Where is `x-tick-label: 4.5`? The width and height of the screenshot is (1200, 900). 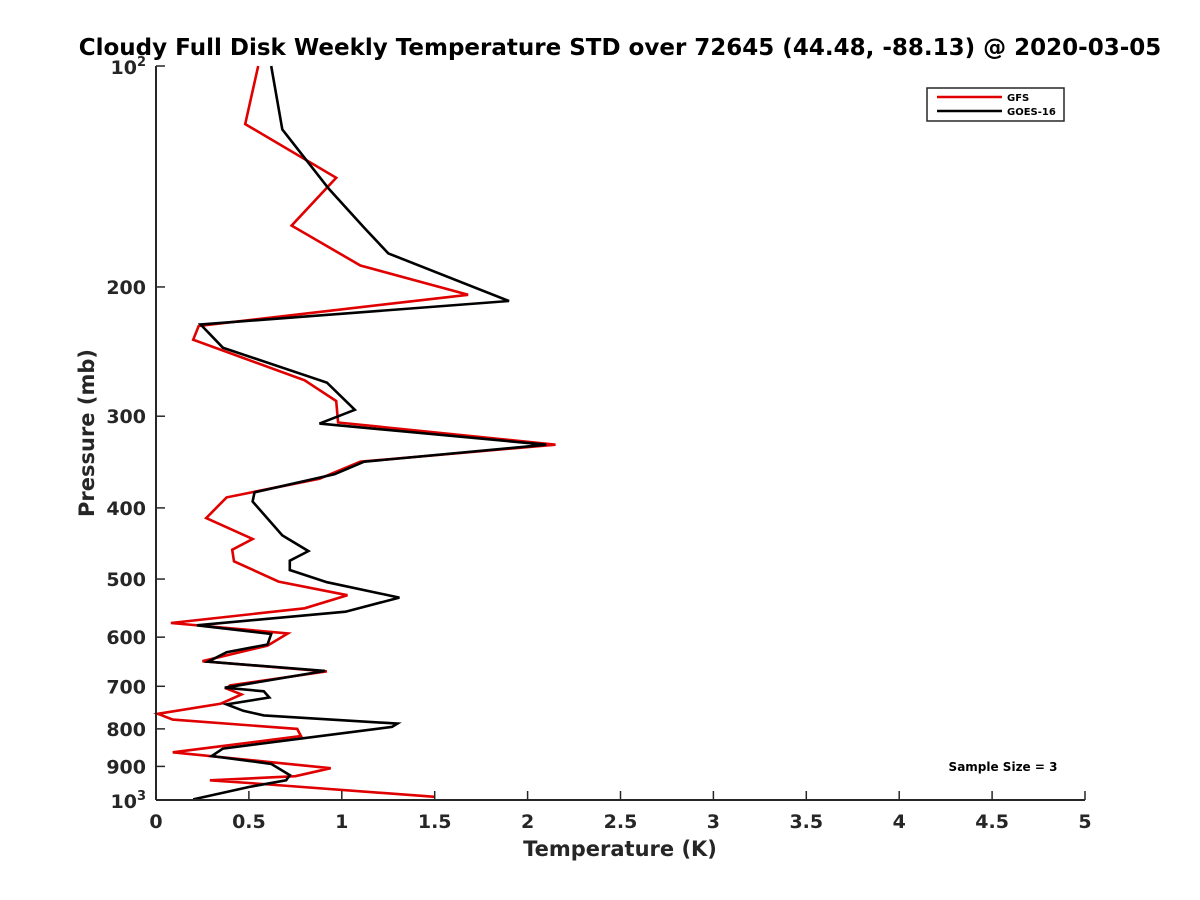 x-tick-label: 4.5 is located at coordinates (992, 822).